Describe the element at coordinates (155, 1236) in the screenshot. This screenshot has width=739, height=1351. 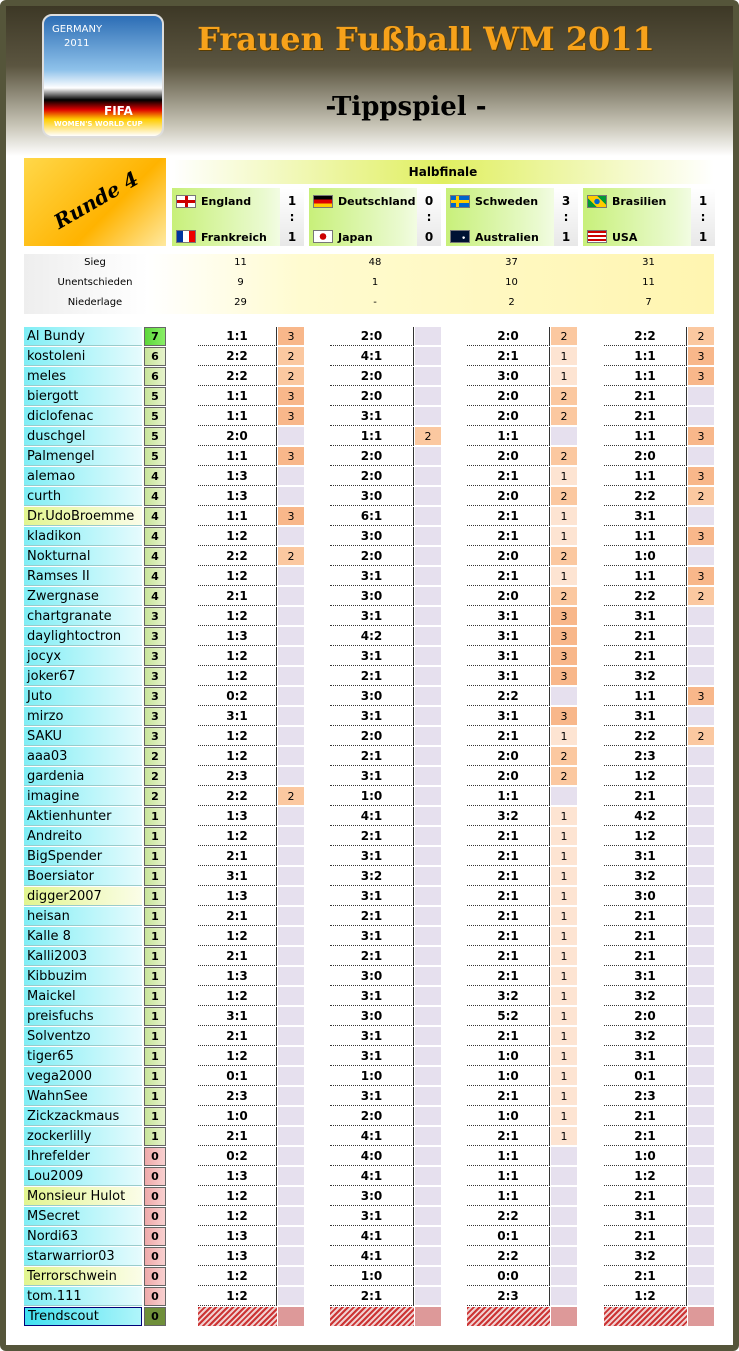
I see `player-points: 0` at that location.